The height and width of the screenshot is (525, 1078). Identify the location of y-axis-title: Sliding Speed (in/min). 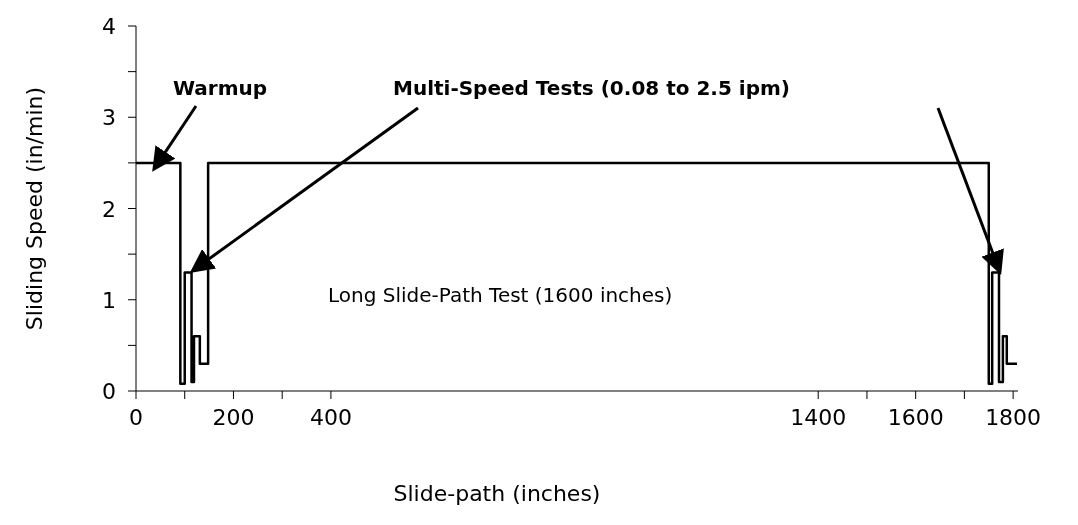
(34, 208).